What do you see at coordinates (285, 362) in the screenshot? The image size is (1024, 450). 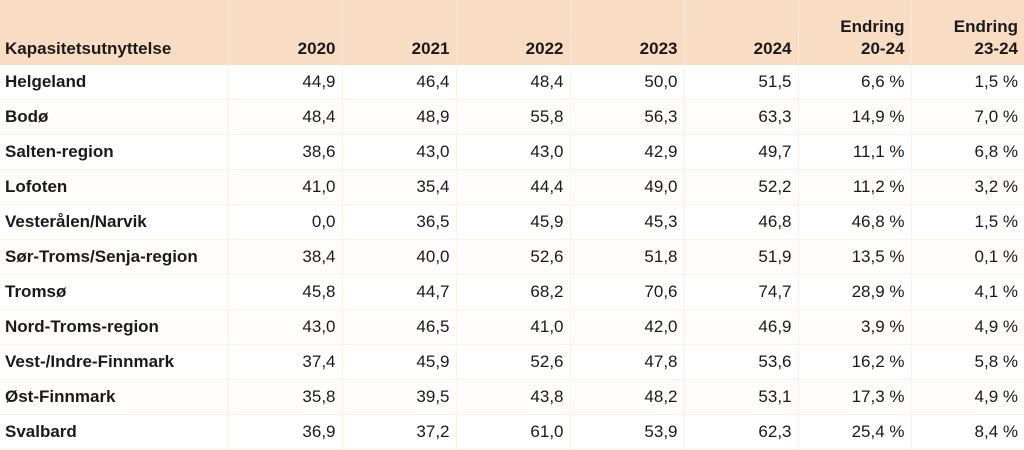 I see `cell-value-2020: 37,4` at bounding box center [285, 362].